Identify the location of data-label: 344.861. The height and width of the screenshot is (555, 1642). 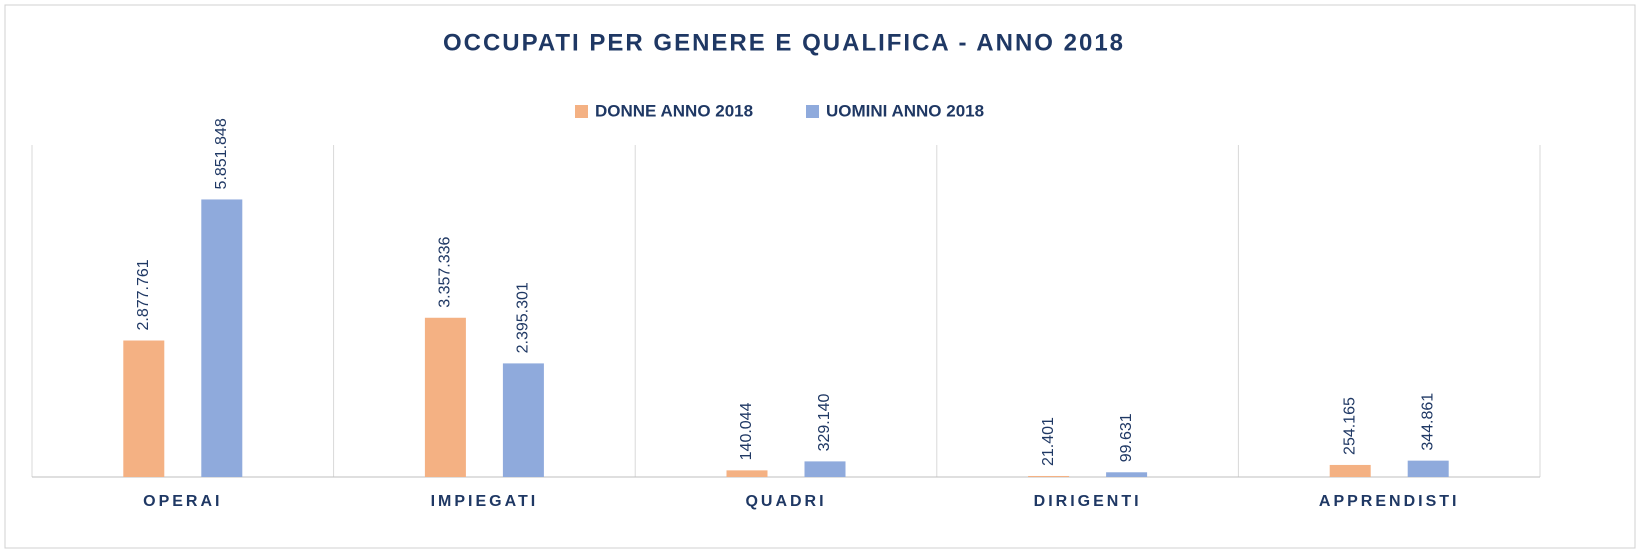
(1427, 422).